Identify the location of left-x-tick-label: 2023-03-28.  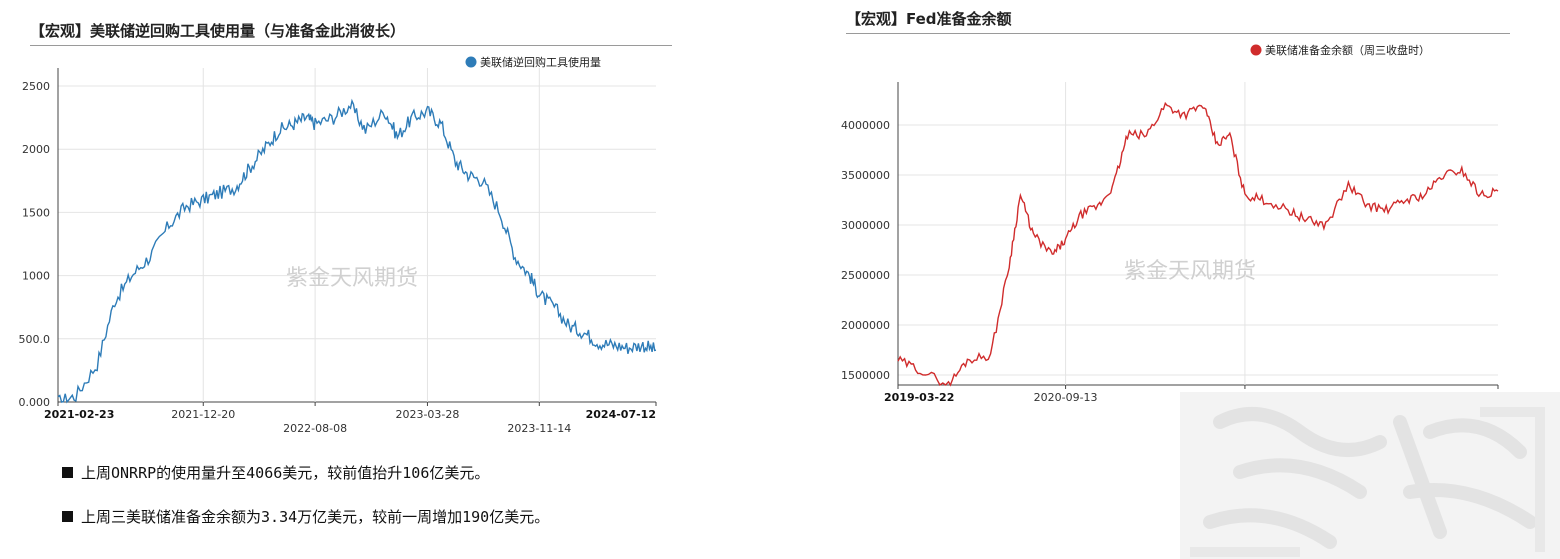
(427, 414).